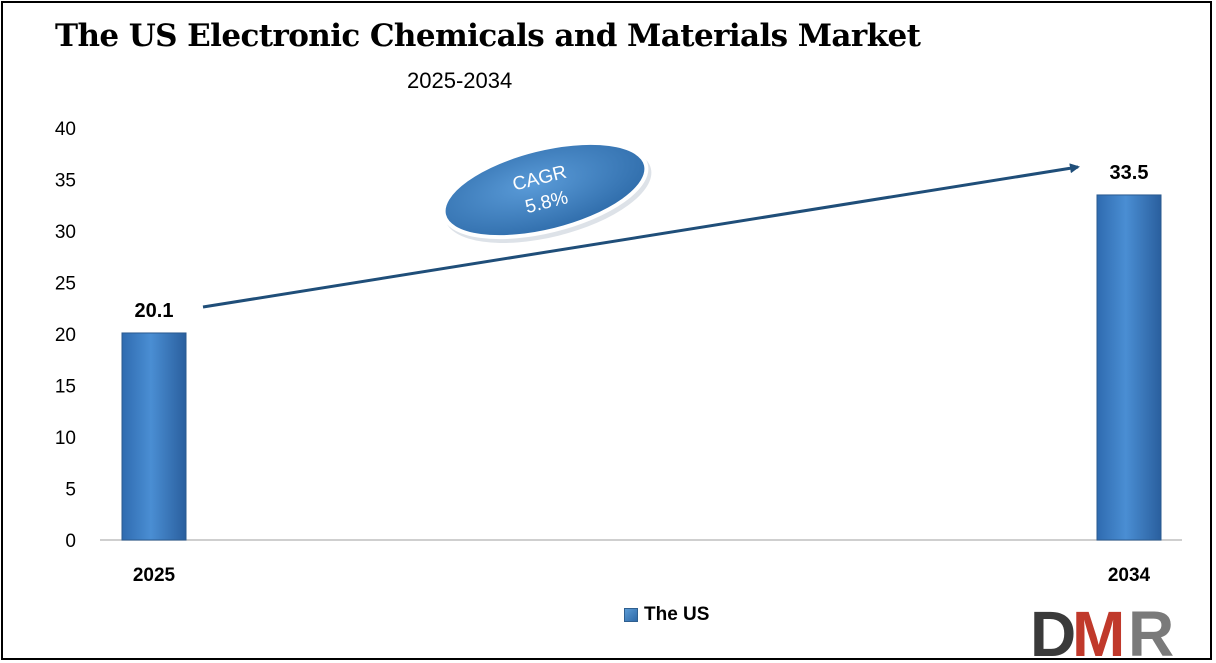 Image resolution: width=1216 pixels, height=663 pixels. What do you see at coordinates (1129, 367) in the screenshot?
I see `bar-2034` at bounding box center [1129, 367].